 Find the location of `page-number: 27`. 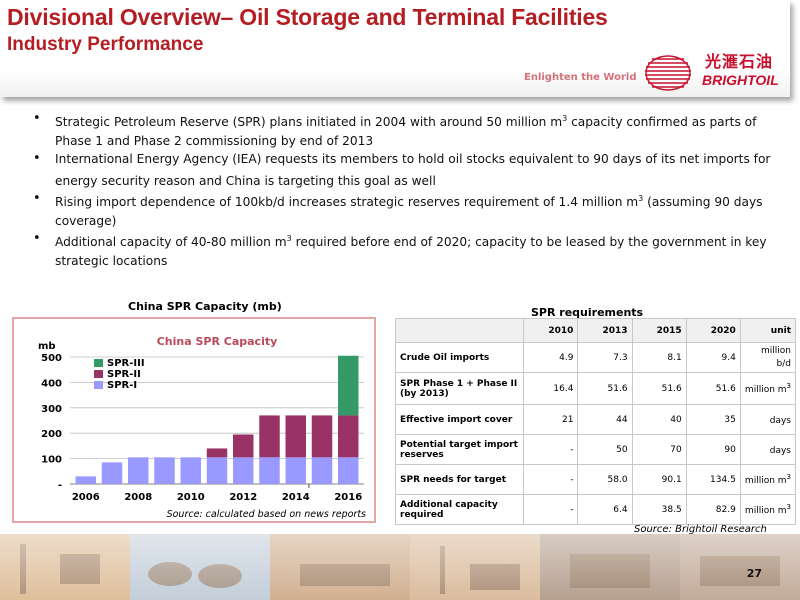

page-number: 27 is located at coordinates (754, 573).